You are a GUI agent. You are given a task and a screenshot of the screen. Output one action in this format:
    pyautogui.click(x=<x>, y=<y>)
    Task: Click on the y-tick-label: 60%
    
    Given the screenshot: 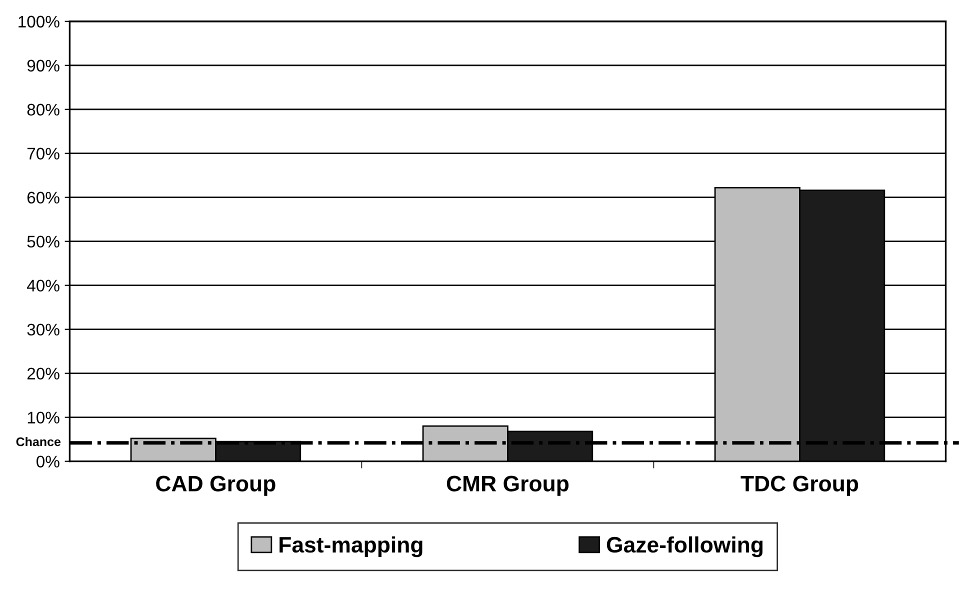 What is the action you would take?
    pyautogui.click(x=43, y=198)
    